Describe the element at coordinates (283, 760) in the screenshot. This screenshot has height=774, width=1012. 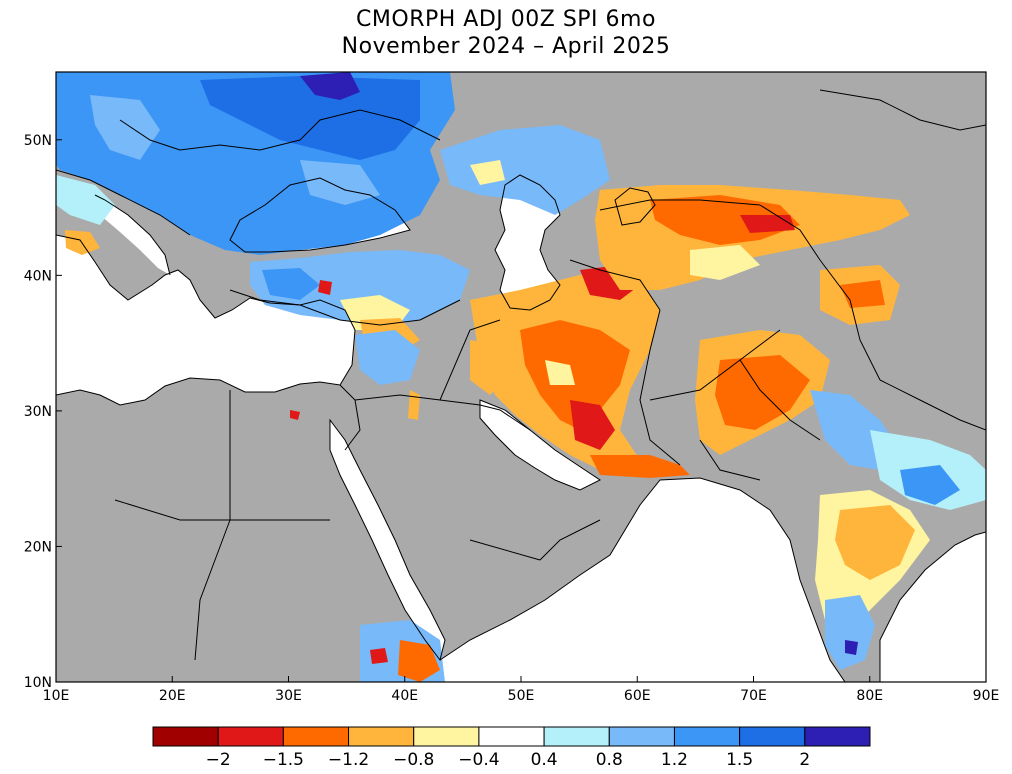
I see `colorbar-tick-label: −1.5` at that location.